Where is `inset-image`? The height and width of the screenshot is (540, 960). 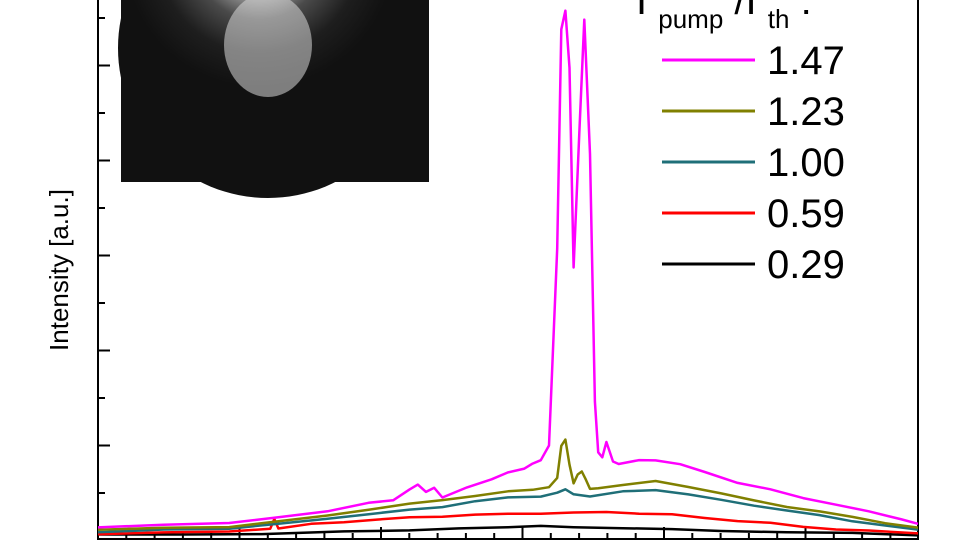
inset-image is located at coordinates (273, 99).